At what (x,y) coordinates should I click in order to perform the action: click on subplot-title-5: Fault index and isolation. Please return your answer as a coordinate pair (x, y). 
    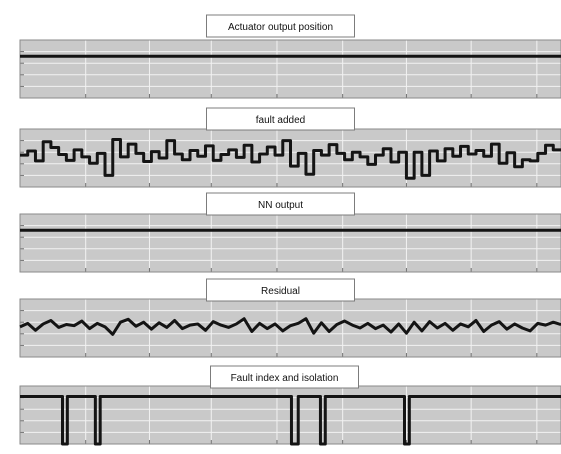
    Looking at the image, I should click on (284, 377).